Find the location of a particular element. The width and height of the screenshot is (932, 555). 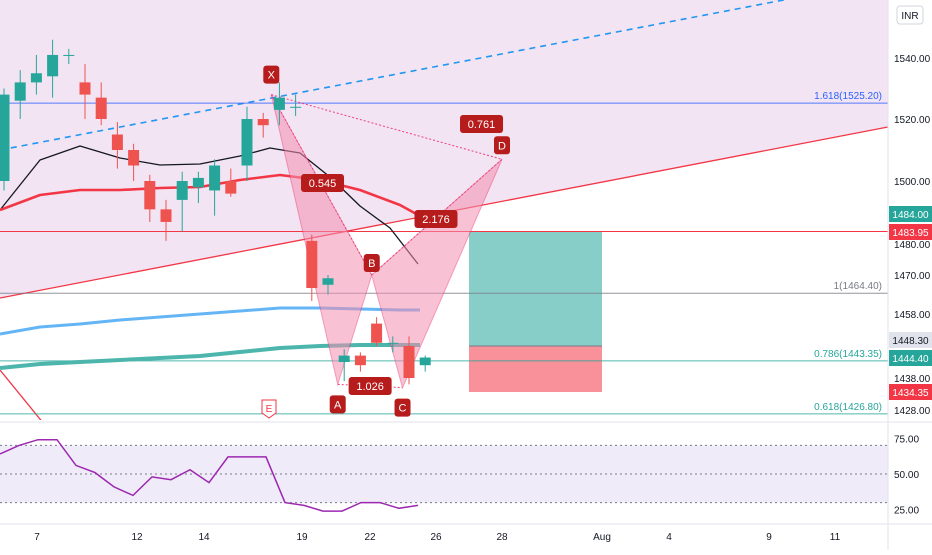

price-tick-label: 1500.00 is located at coordinates (912, 182).